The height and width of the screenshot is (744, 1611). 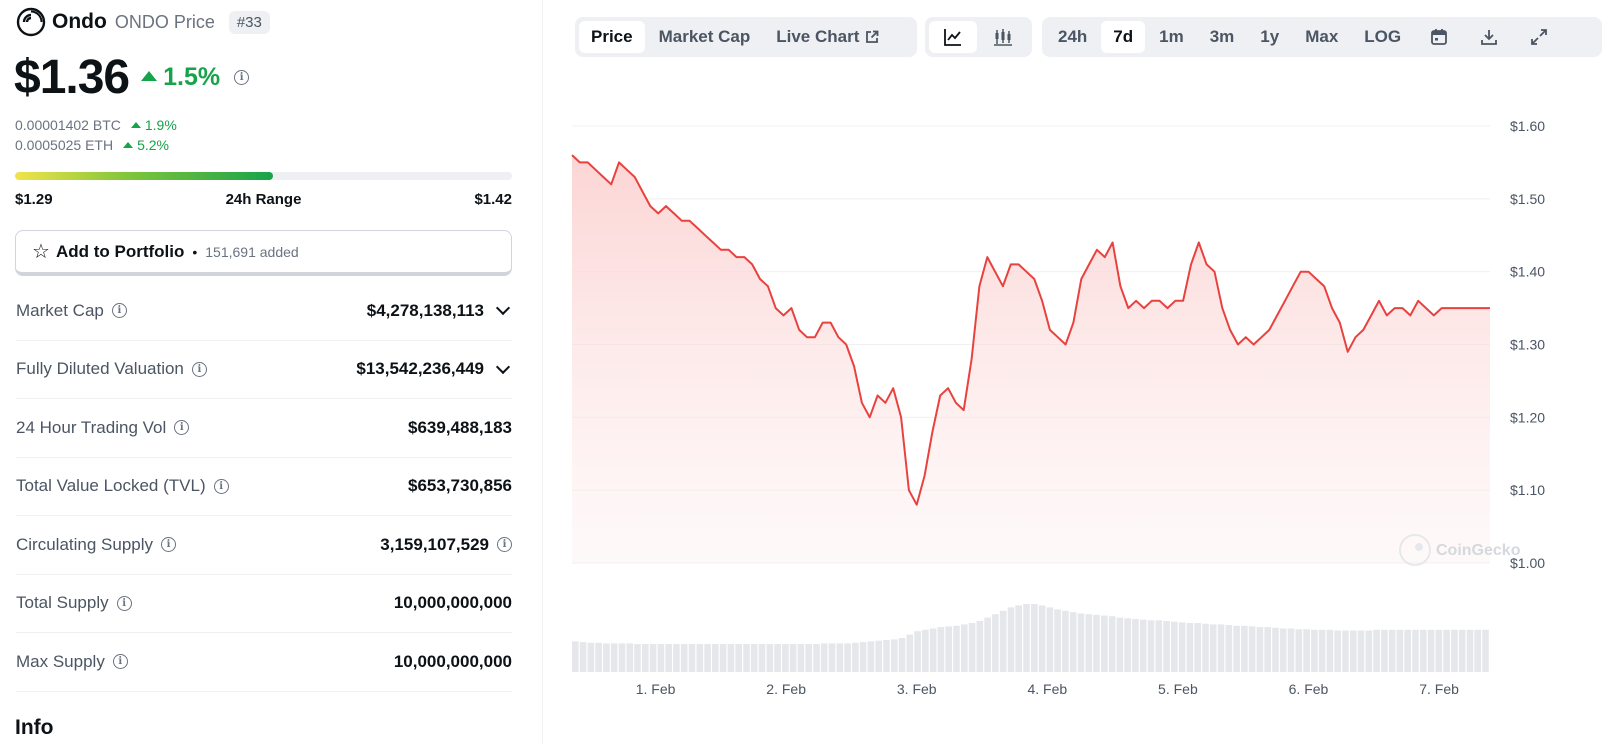 What do you see at coordinates (917, 689) in the screenshot?
I see `x-tick-label: 3. Feb` at bounding box center [917, 689].